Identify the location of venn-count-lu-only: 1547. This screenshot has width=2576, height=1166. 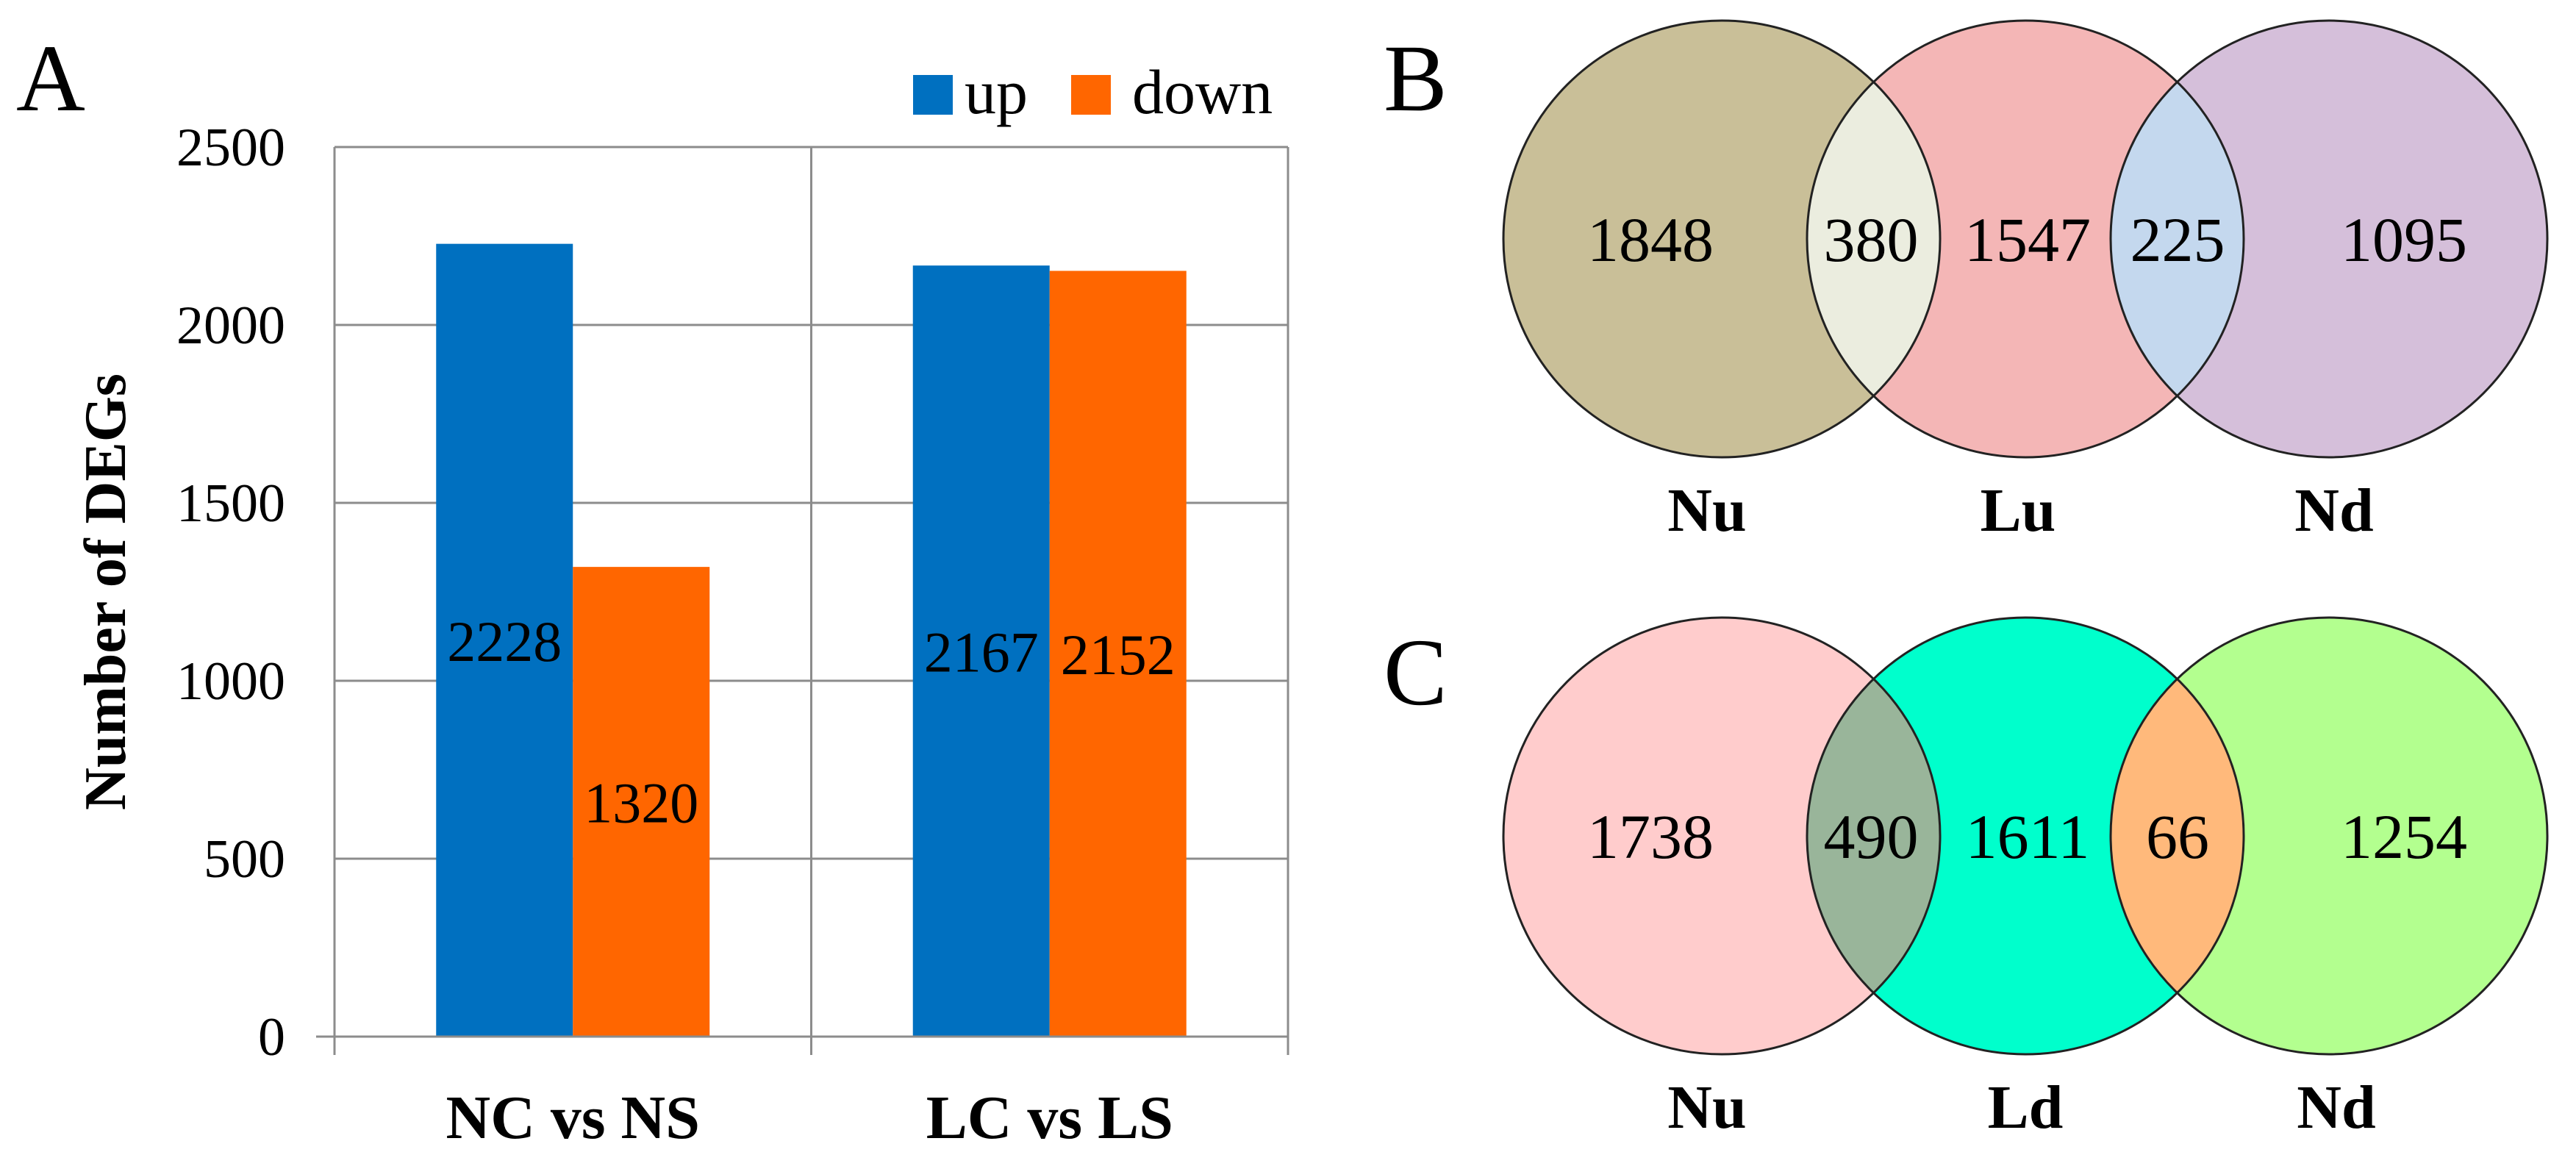
(2027, 240).